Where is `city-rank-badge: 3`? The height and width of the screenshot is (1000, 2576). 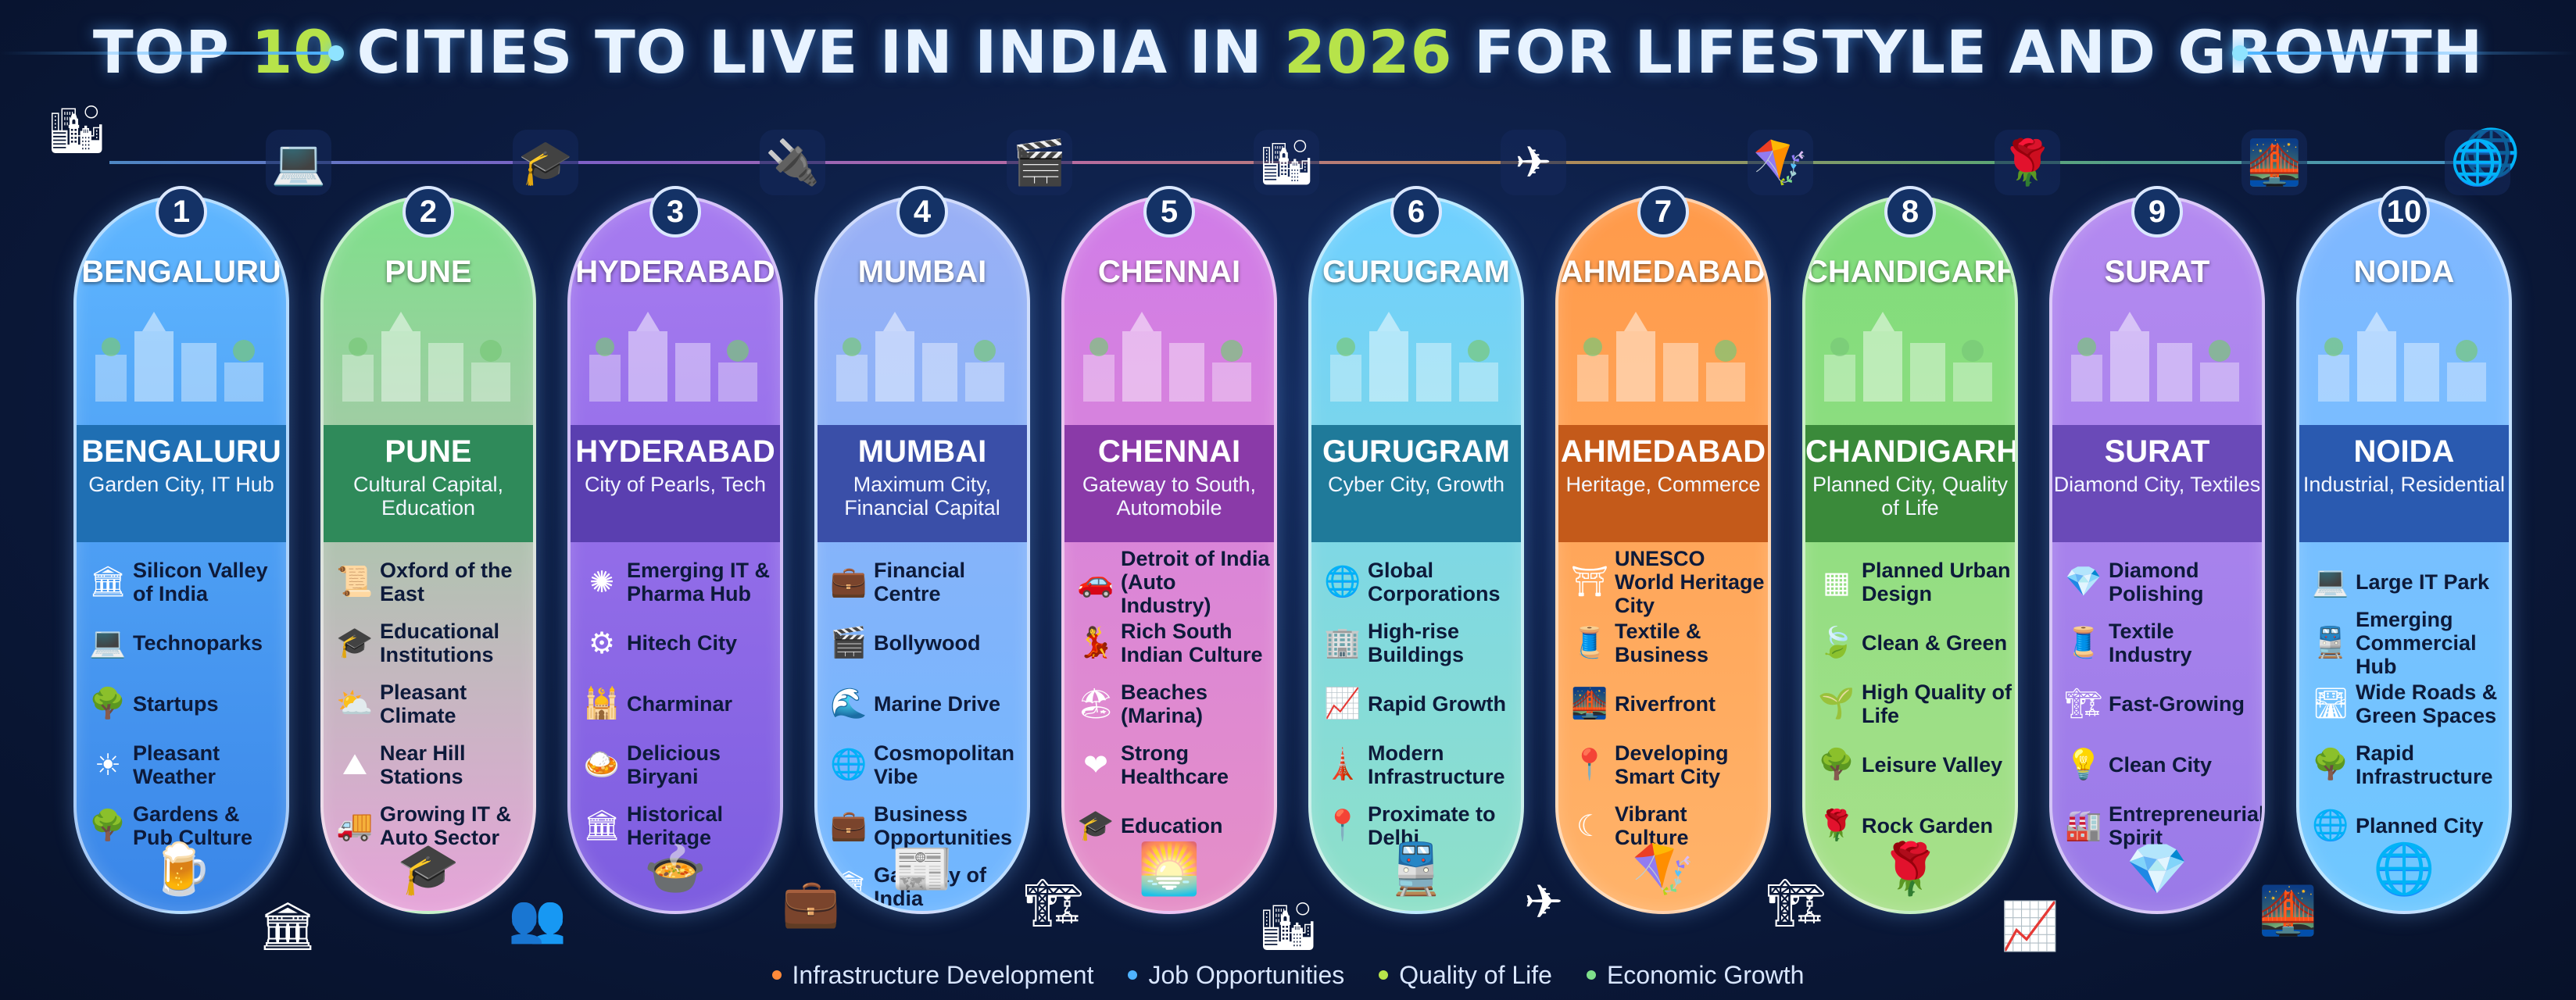 city-rank-badge: 3 is located at coordinates (675, 212).